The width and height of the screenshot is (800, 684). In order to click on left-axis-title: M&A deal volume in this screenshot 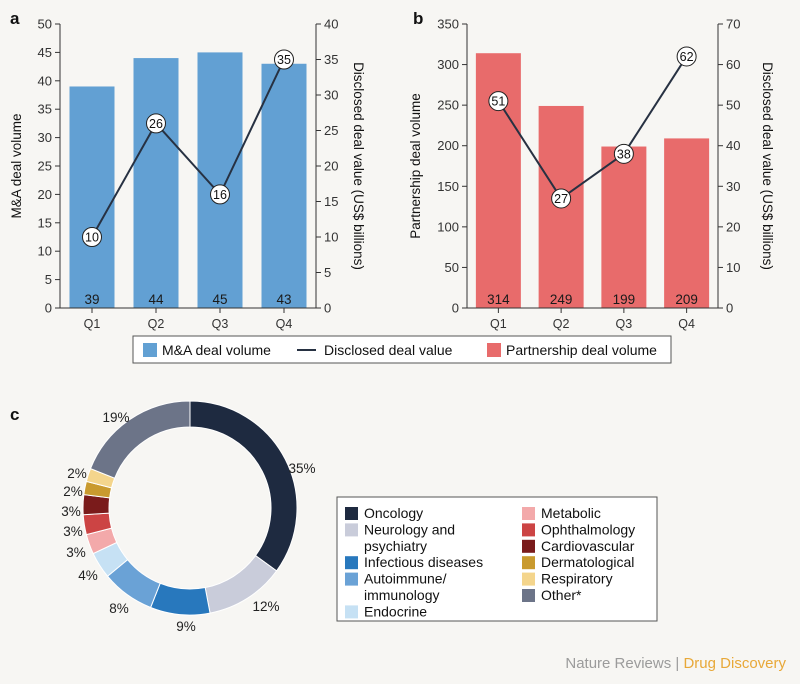, I will do `click(16, 165)`.